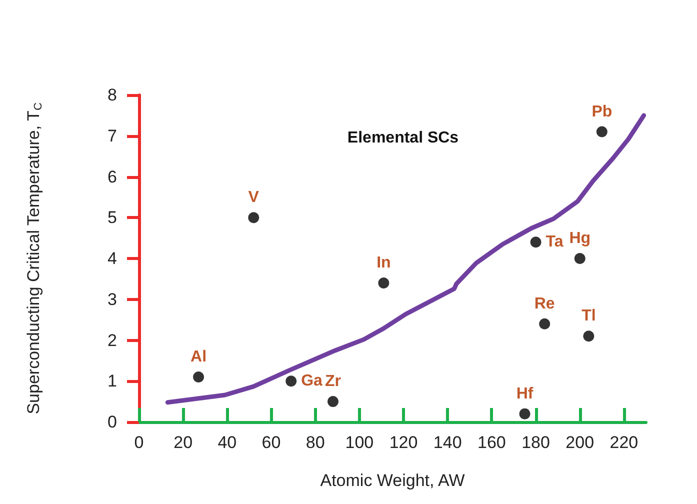  What do you see at coordinates (589, 316) in the screenshot?
I see `annotation: Tl` at bounding box center [589, 316].